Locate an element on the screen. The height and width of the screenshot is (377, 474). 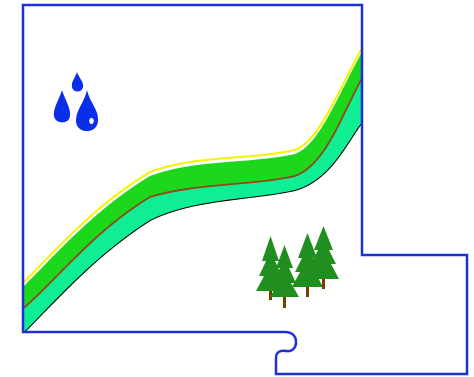
water-drops-icon is located at coordinates (76, 102).